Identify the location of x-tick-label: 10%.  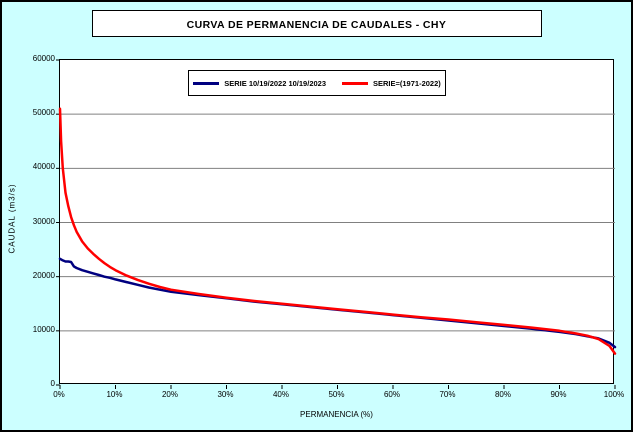
(114, 394).